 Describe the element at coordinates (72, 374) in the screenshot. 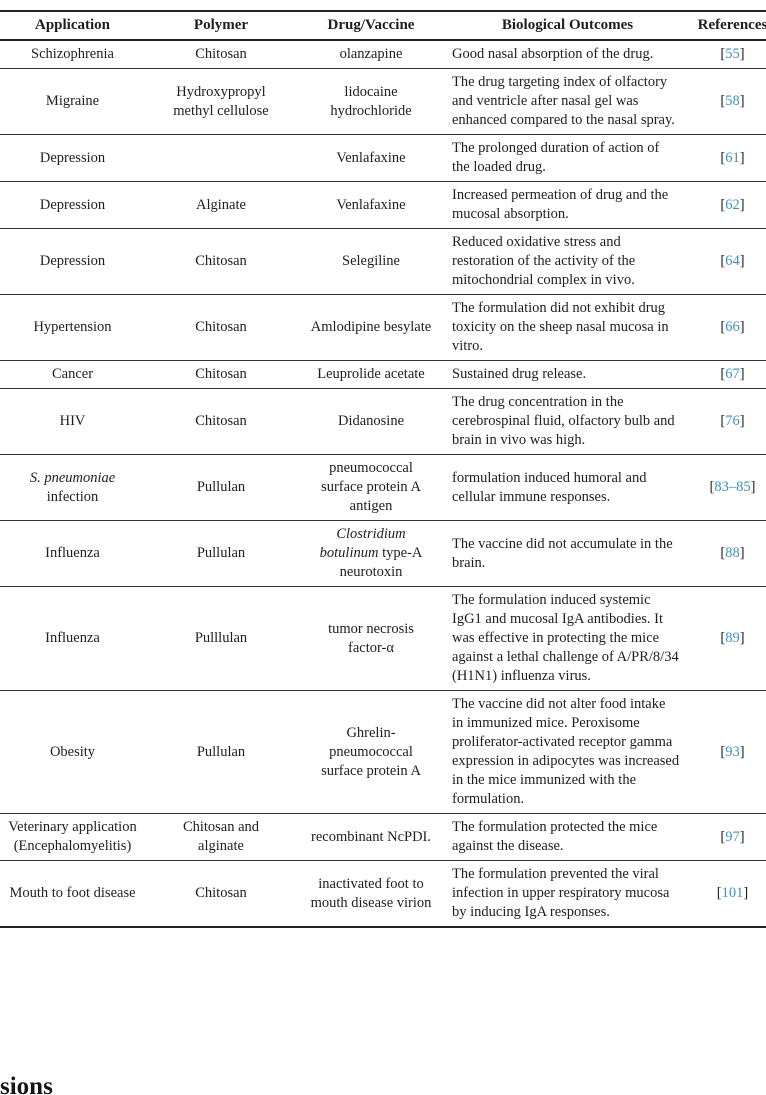

I see `cell-application: Cancer` at that location.